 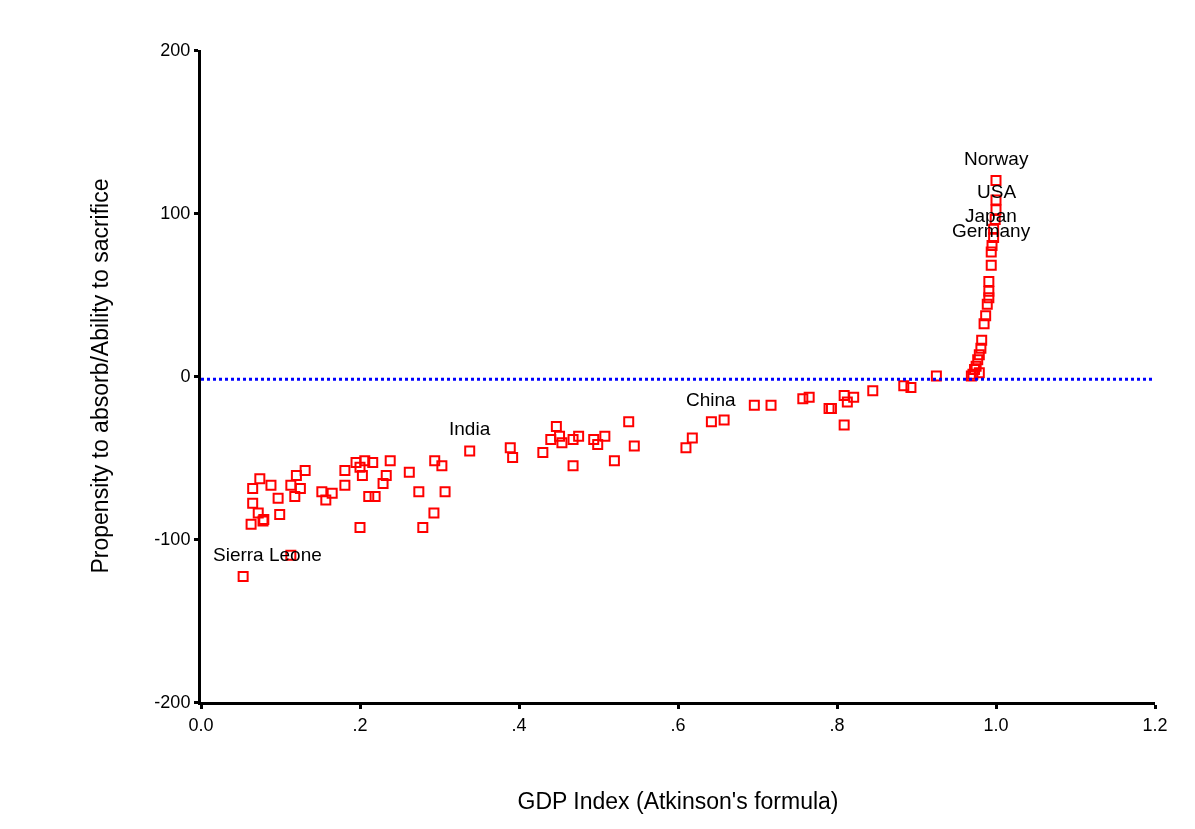 I want to click on annotation: Norway, so click(x=996, y=158).